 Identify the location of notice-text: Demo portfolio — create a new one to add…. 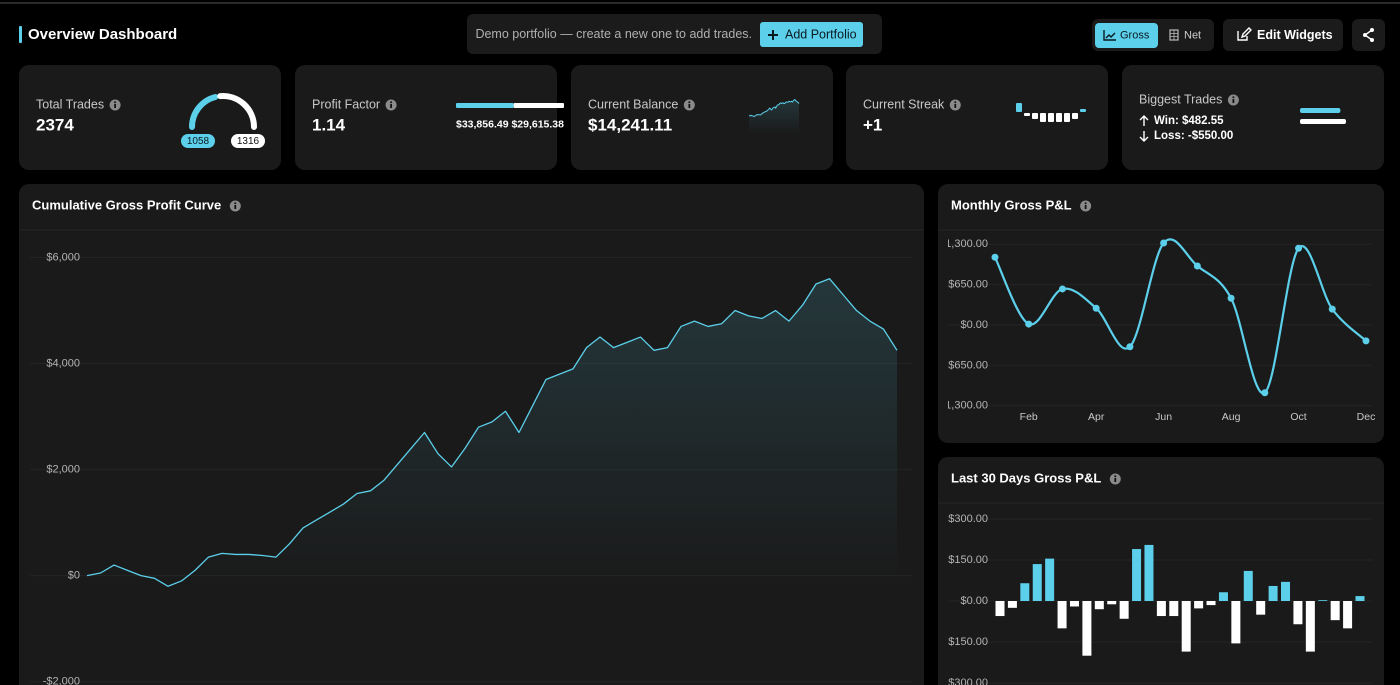
(613, 34).